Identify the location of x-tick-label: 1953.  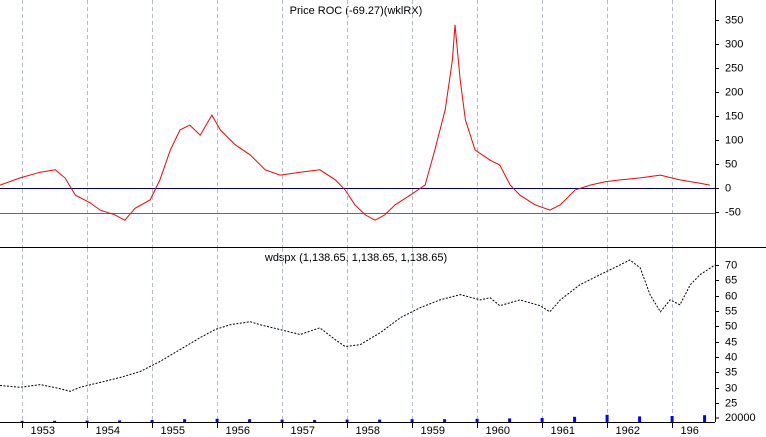
(43, 431).